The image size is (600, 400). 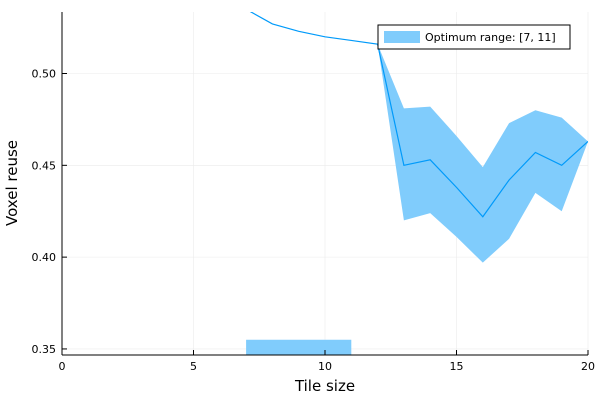 I want to click on y-axis-label: Voxel reuse, so click(x=12, y=183).